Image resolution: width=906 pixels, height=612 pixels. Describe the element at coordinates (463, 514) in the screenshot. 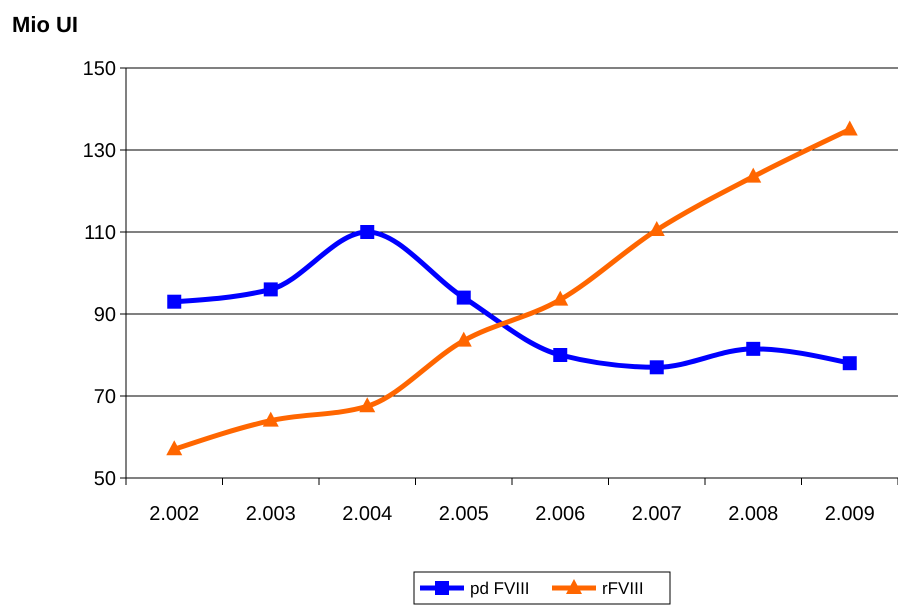

I see `x-tick-label: 2.005` at that location.